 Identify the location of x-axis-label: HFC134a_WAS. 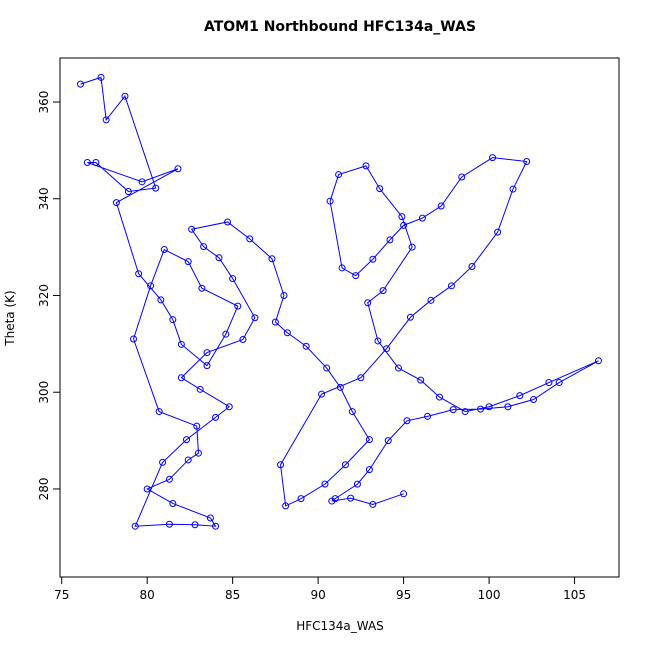
(340, 626).